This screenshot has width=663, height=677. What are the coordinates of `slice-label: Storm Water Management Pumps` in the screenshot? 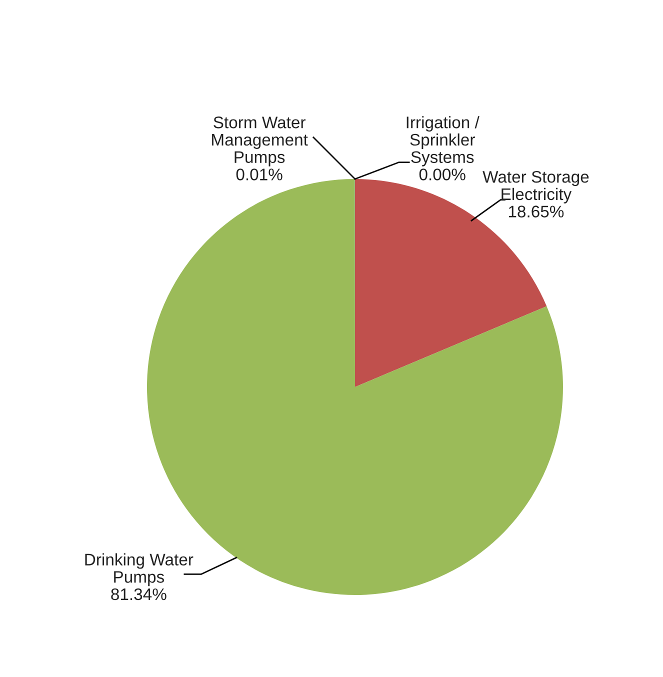 It's located at (260, 141).